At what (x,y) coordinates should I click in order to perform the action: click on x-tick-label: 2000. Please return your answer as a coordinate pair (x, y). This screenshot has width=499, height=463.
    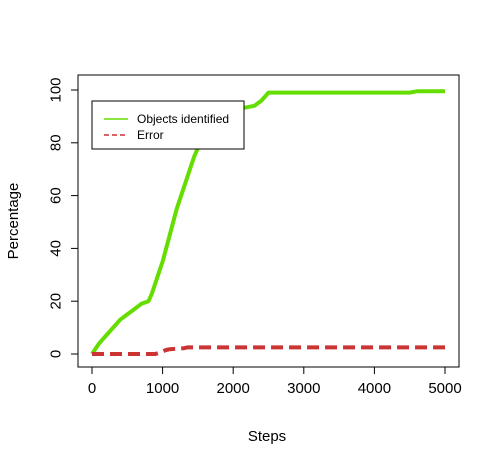
    Looking at the image, I should click on (233, 388).